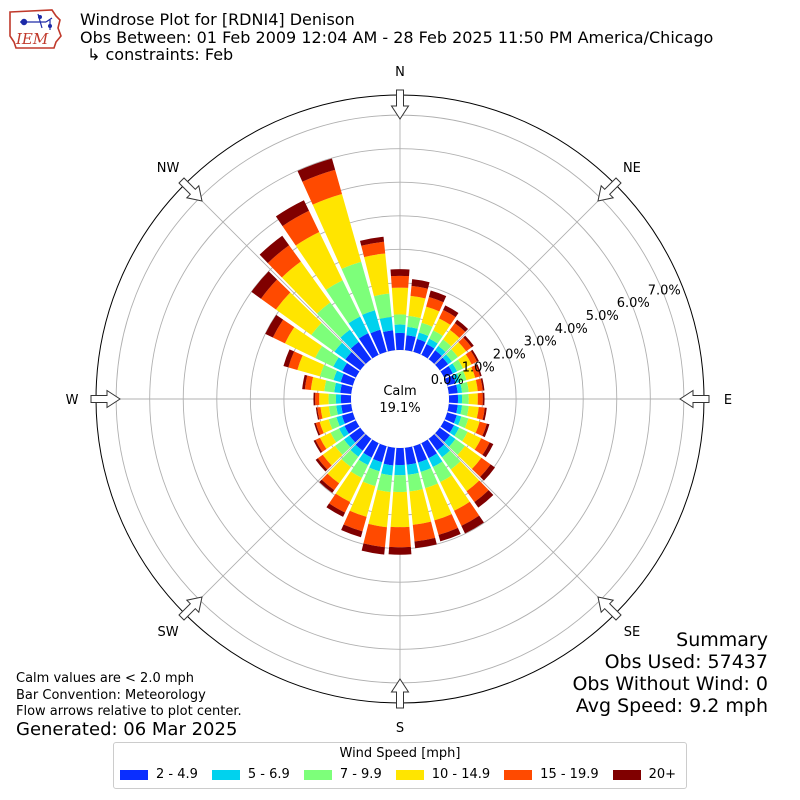  I want to click on compass-label: N, so click(400, 72).